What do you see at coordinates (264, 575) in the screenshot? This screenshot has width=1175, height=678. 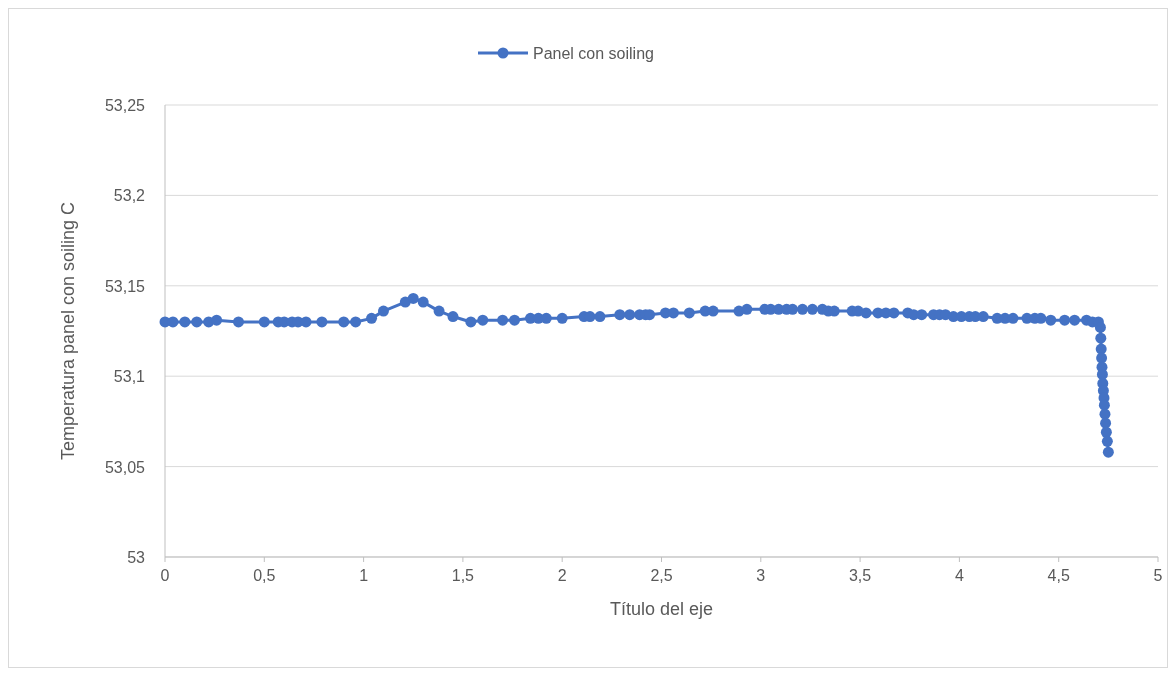 I see `x-tick-label: 0,5` at bounding box center [264, 575].